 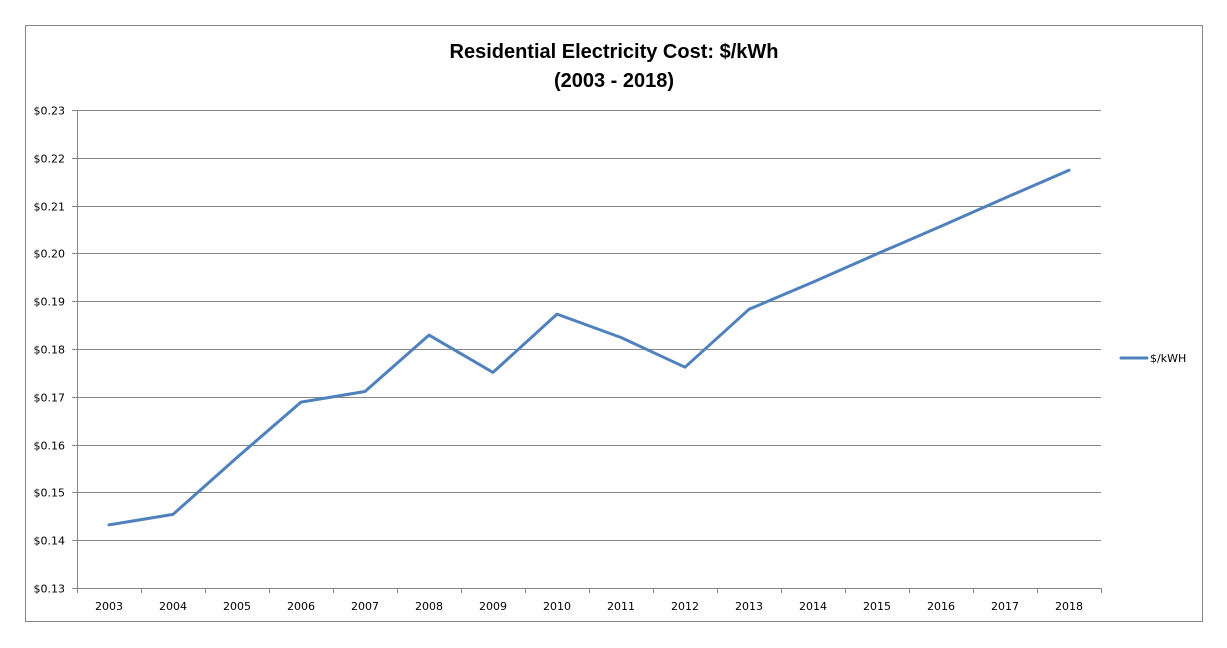 I want to click on x-tick-label: 2017, so click(x=1005, y=606).